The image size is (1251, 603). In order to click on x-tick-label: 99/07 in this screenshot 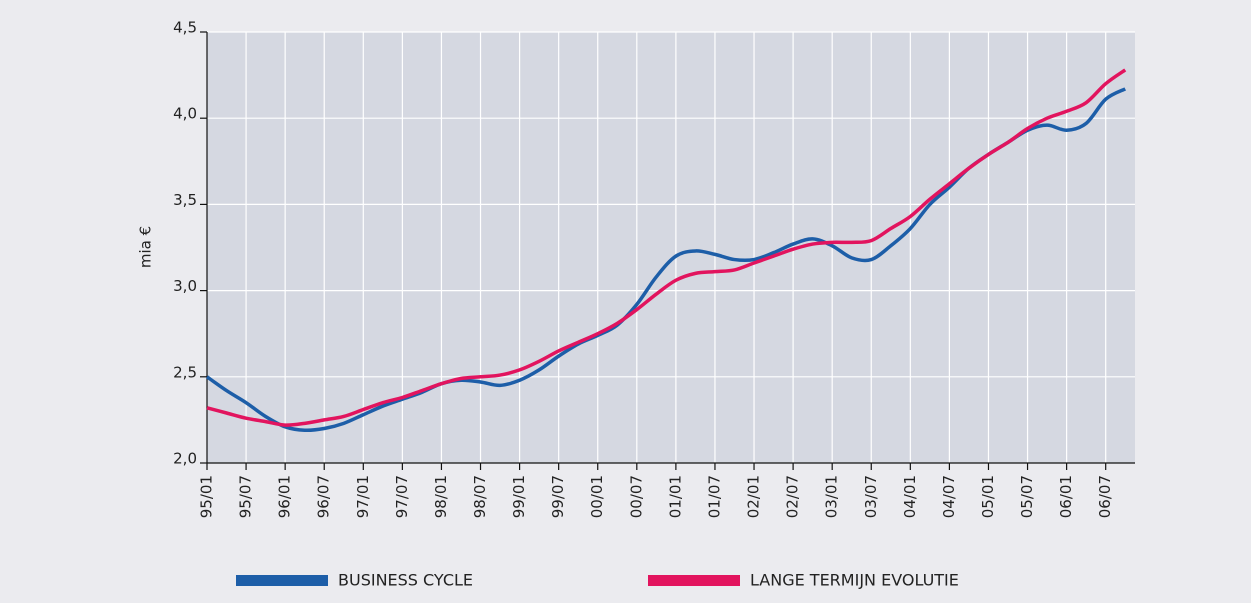, I will do `click(558, 496)`.